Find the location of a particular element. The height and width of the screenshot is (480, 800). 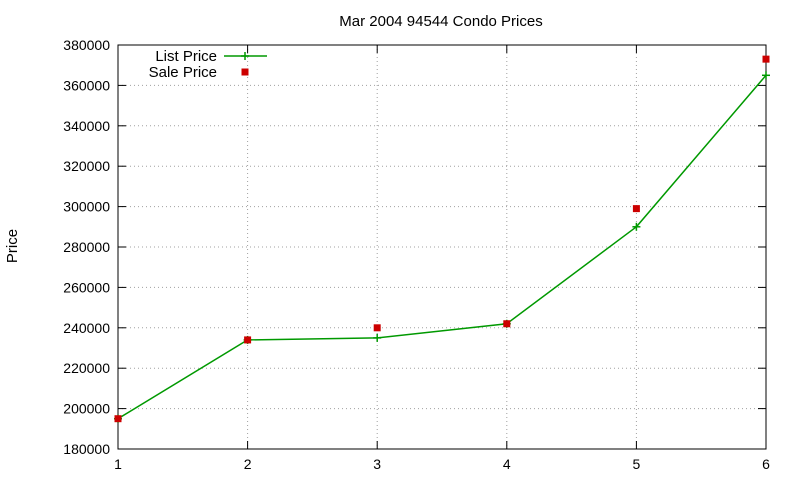

y-tick-label: 320000 is located at coordinates (86, 166).